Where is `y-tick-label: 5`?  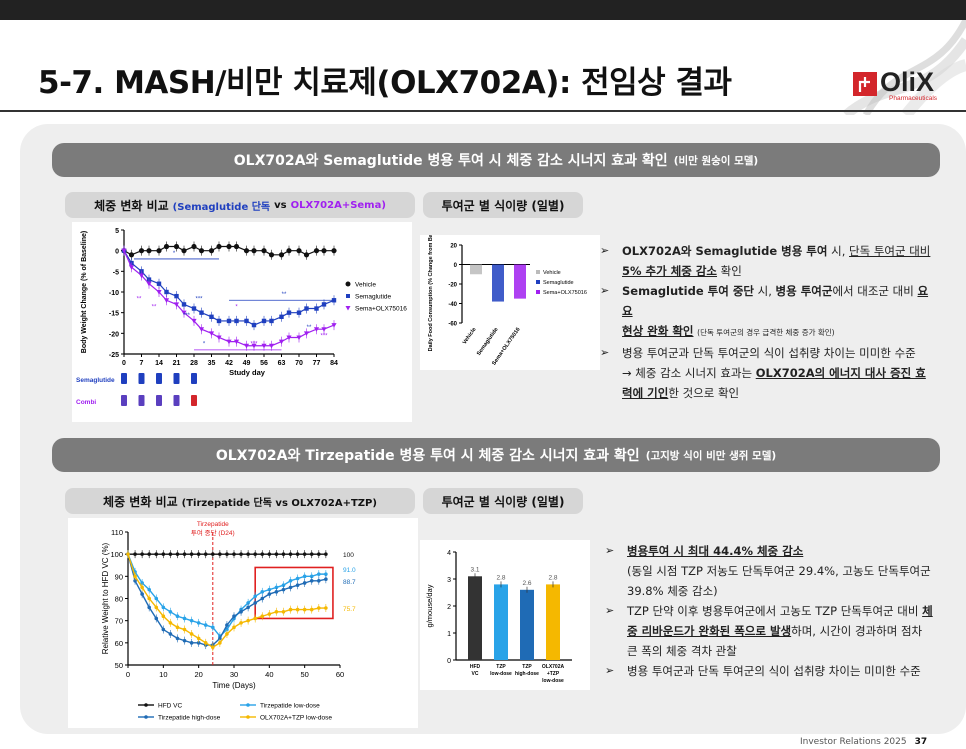 y-tick-label: 5 is located at coordinates (117, 231).